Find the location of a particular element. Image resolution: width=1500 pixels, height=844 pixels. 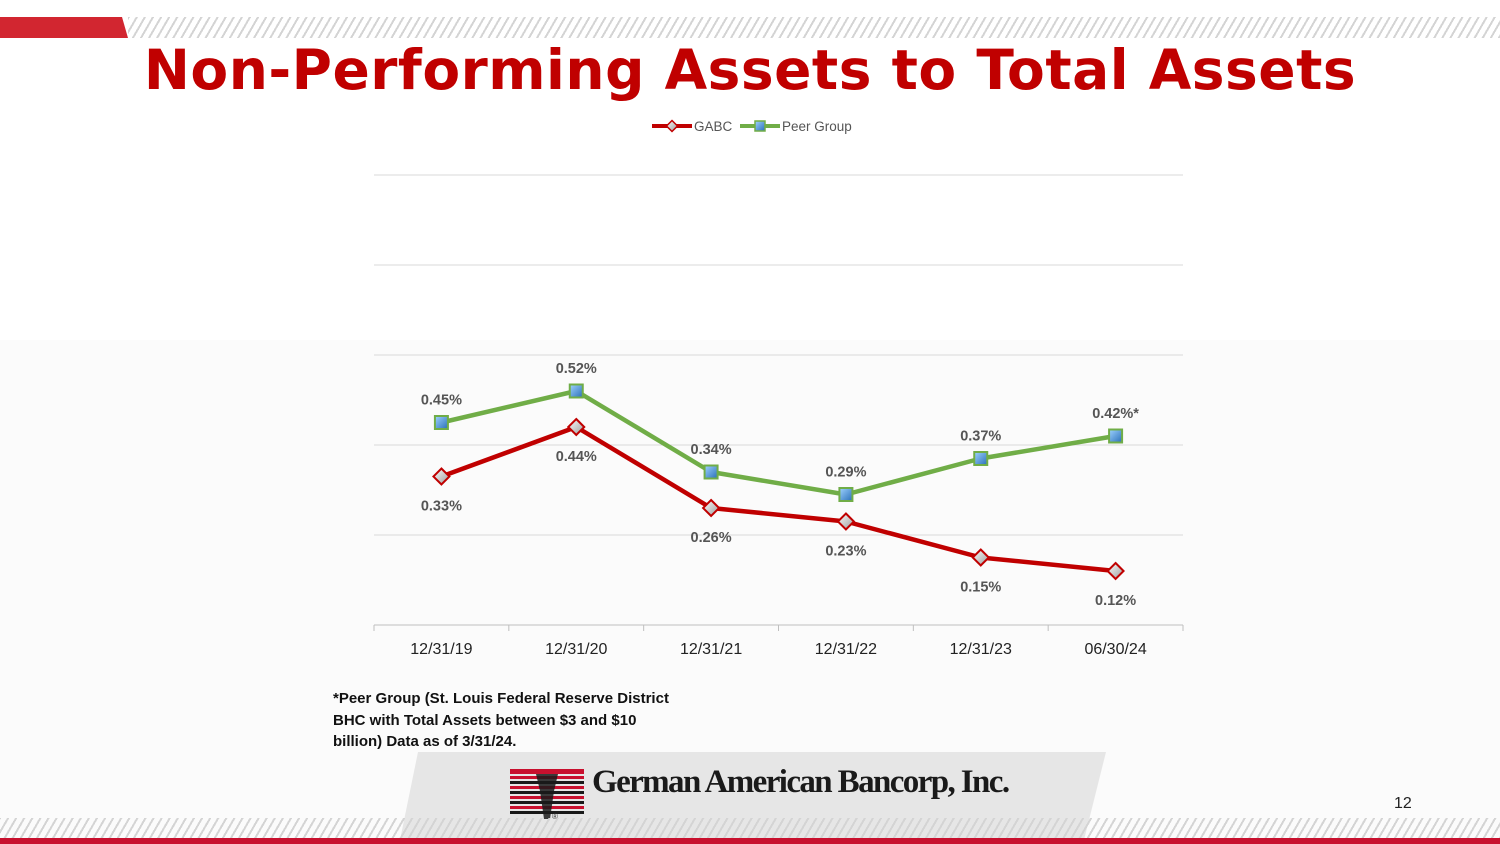

x-tick-label: 12/31/19 is located at coordinates (441, 649).